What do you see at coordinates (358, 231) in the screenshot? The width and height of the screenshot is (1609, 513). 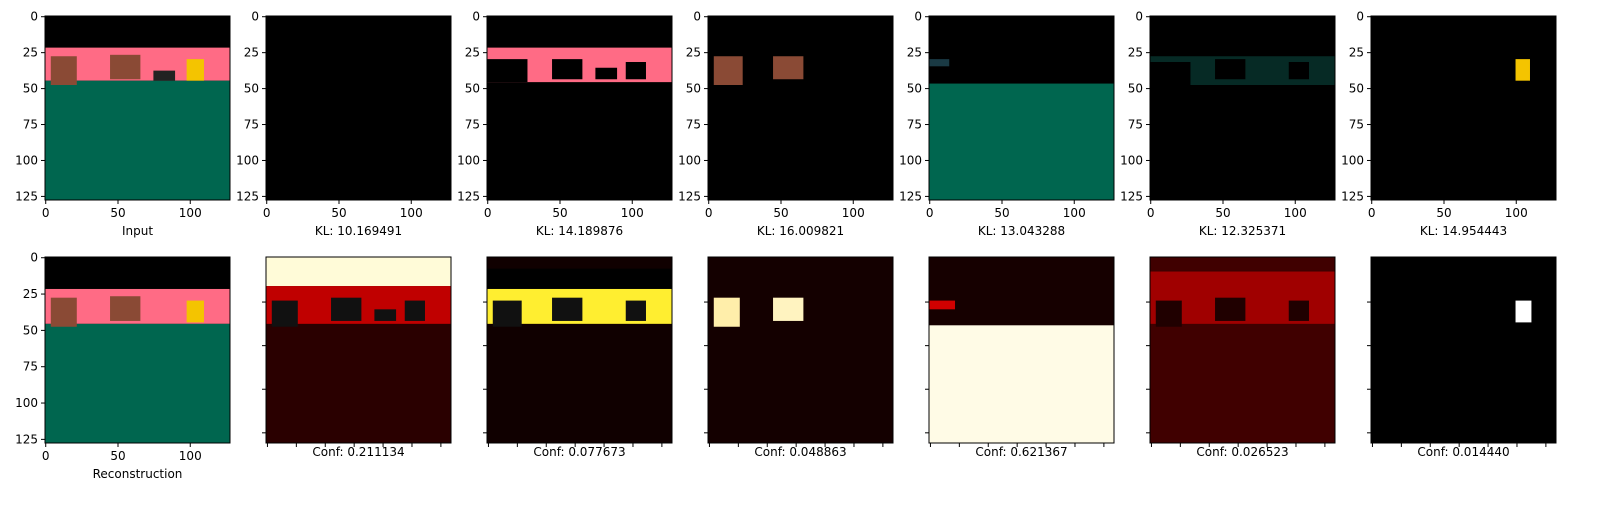 I see `panel-caption: KL: 10.169491` at bounding box center [358, 231].